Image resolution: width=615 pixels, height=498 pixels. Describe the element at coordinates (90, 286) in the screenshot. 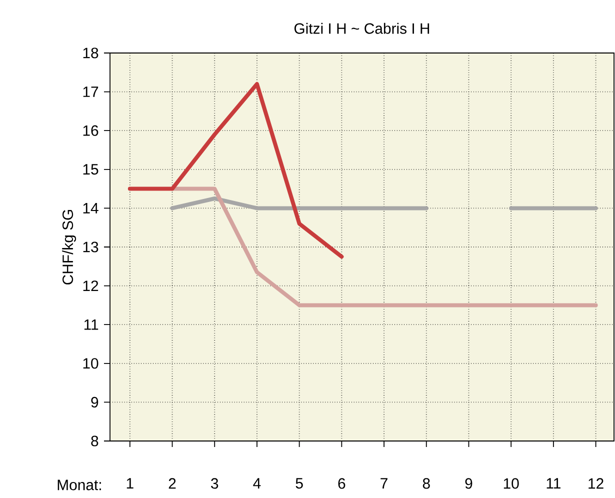

I see `y-tick-label: 12` at that location.